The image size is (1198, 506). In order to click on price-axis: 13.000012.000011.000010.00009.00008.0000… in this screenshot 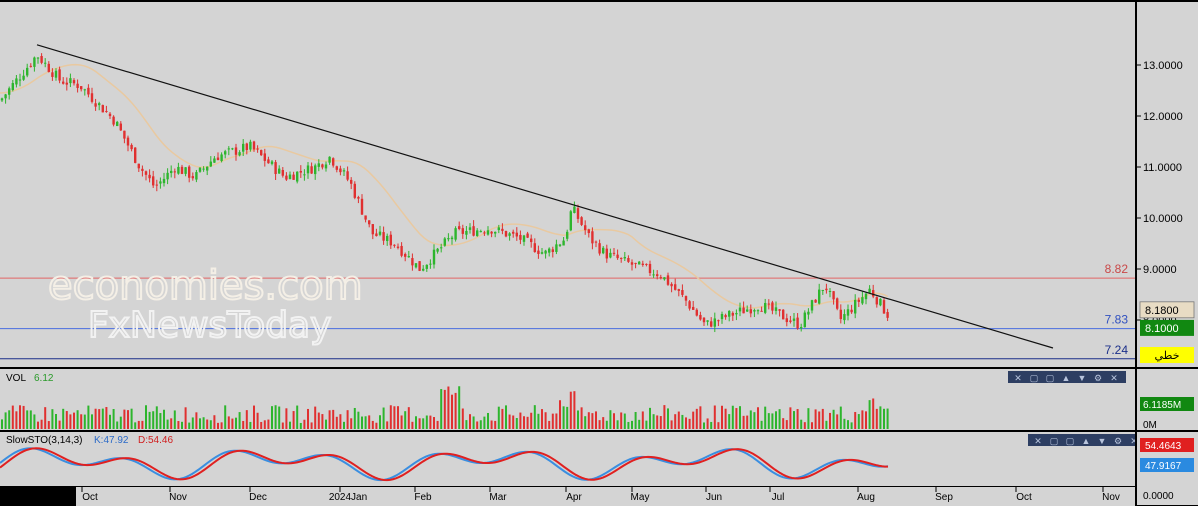, I will do `click(1167, 184)`.